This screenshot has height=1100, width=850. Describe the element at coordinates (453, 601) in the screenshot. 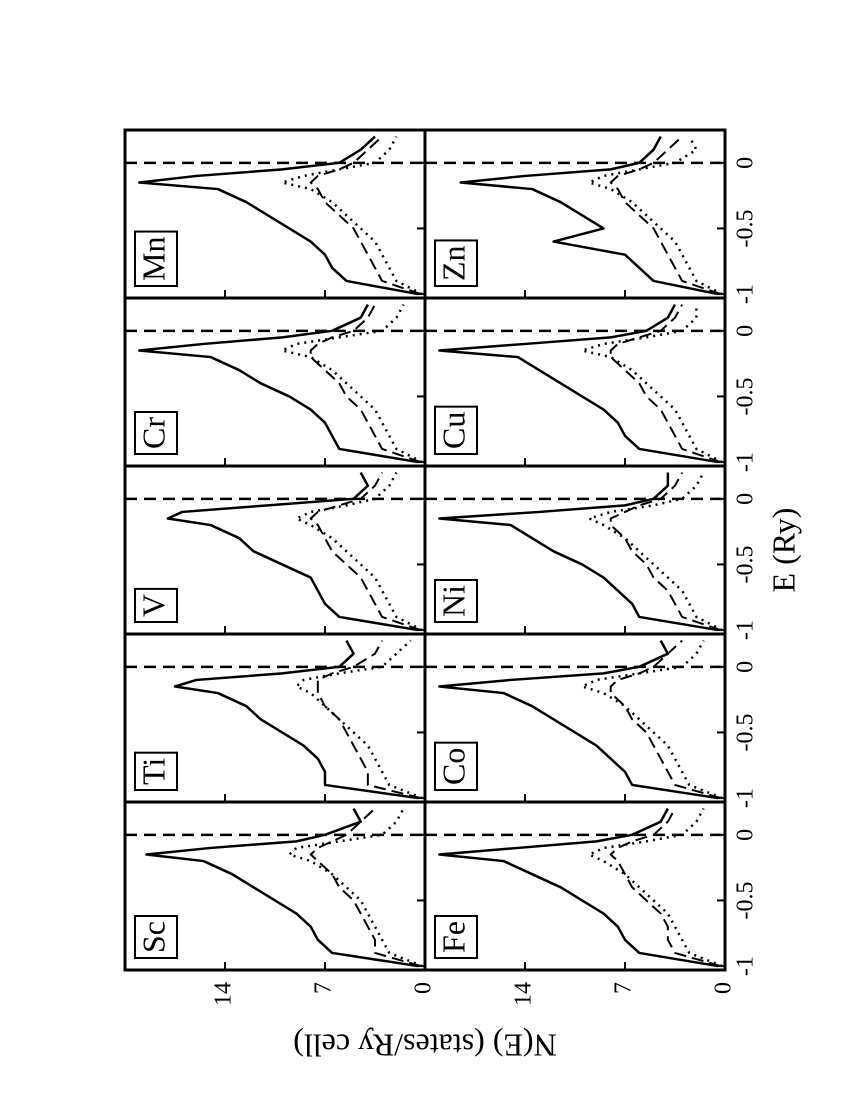

I see `panel-title: Ni` at that location.